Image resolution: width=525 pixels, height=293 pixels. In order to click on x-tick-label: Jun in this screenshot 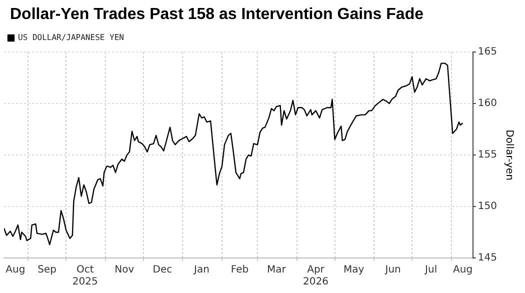, I will do `click(392, 270)`.